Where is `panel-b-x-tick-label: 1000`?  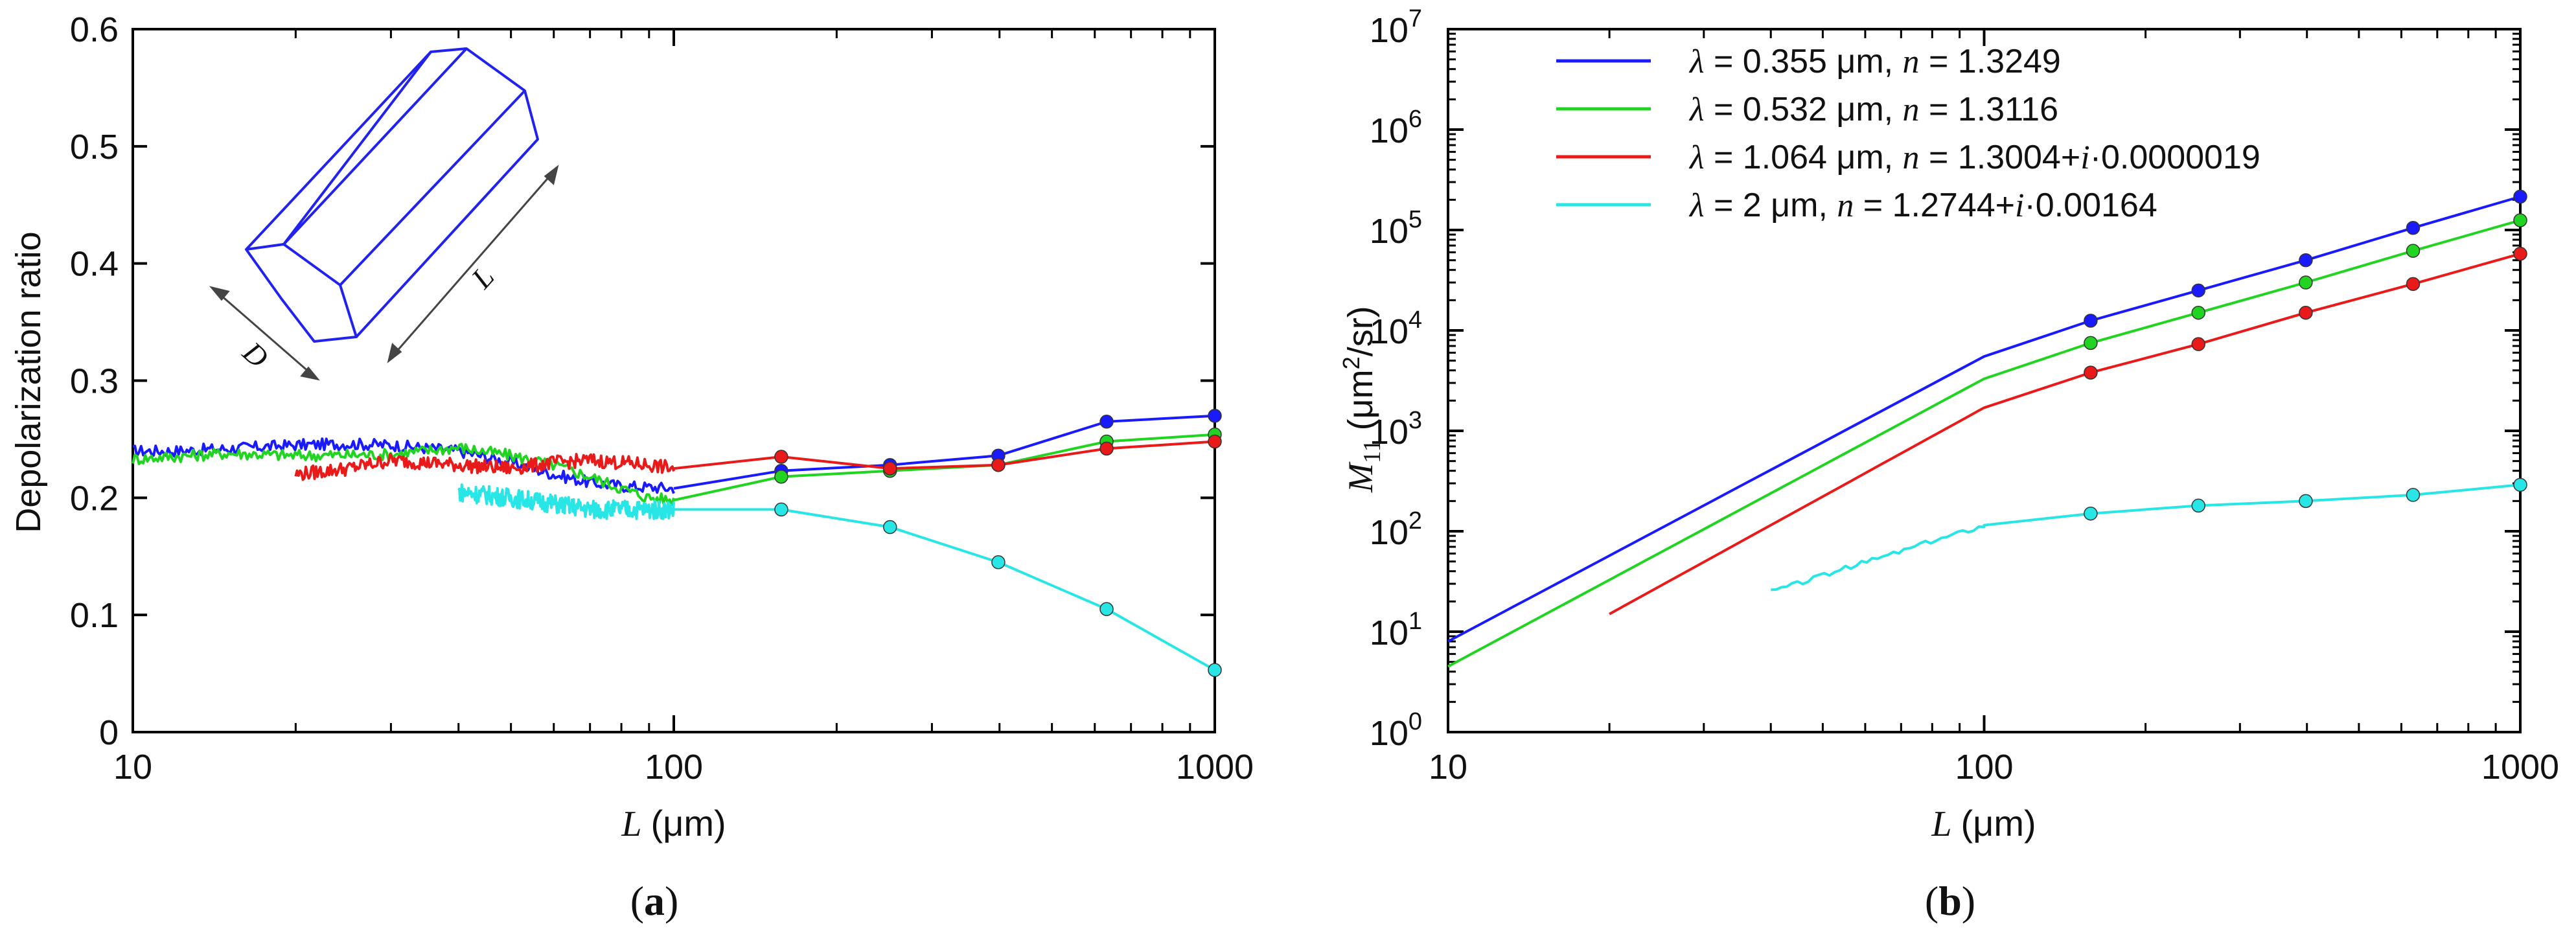
panel-b-x-tick-label: 1000 is located at coordinates (2520, 767).